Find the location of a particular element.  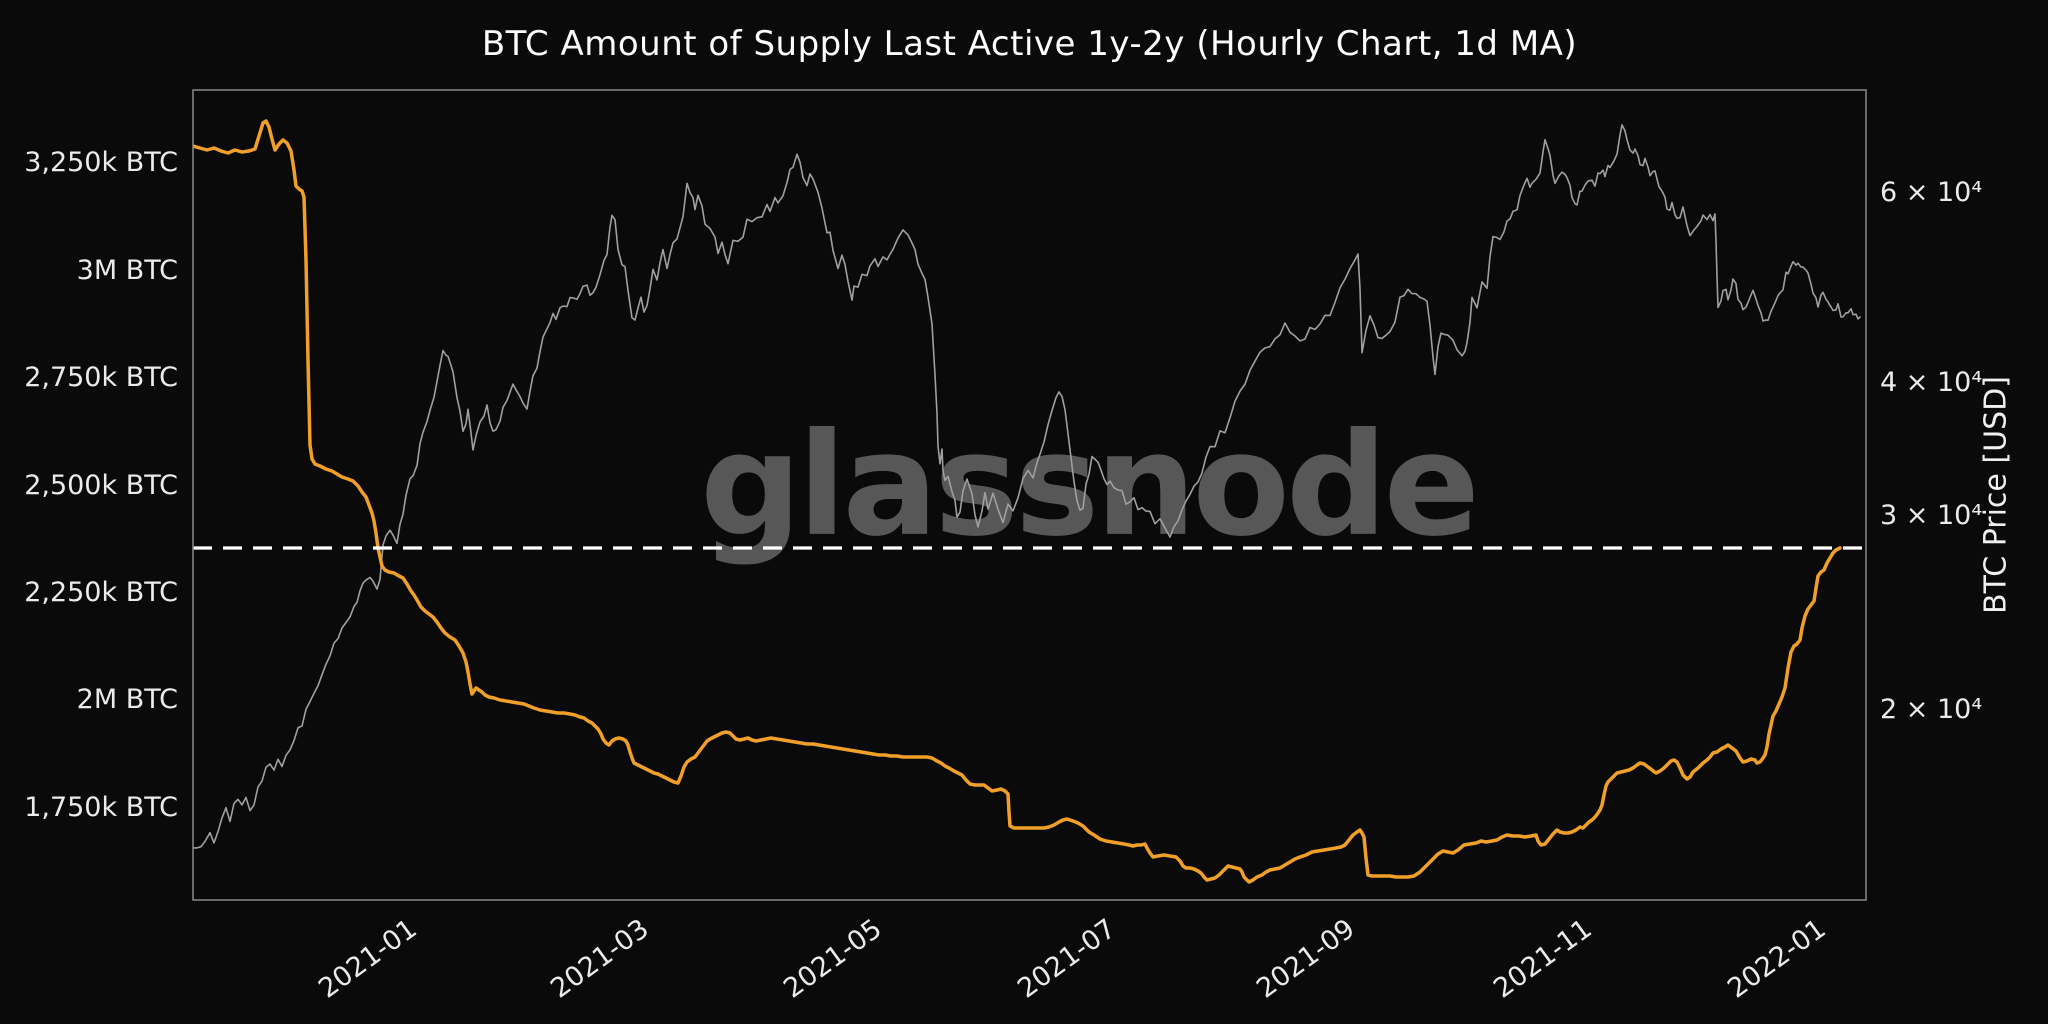

y-axis-right-tick-label: 3 × 10⁴ is located at coordinates (1931, 515).